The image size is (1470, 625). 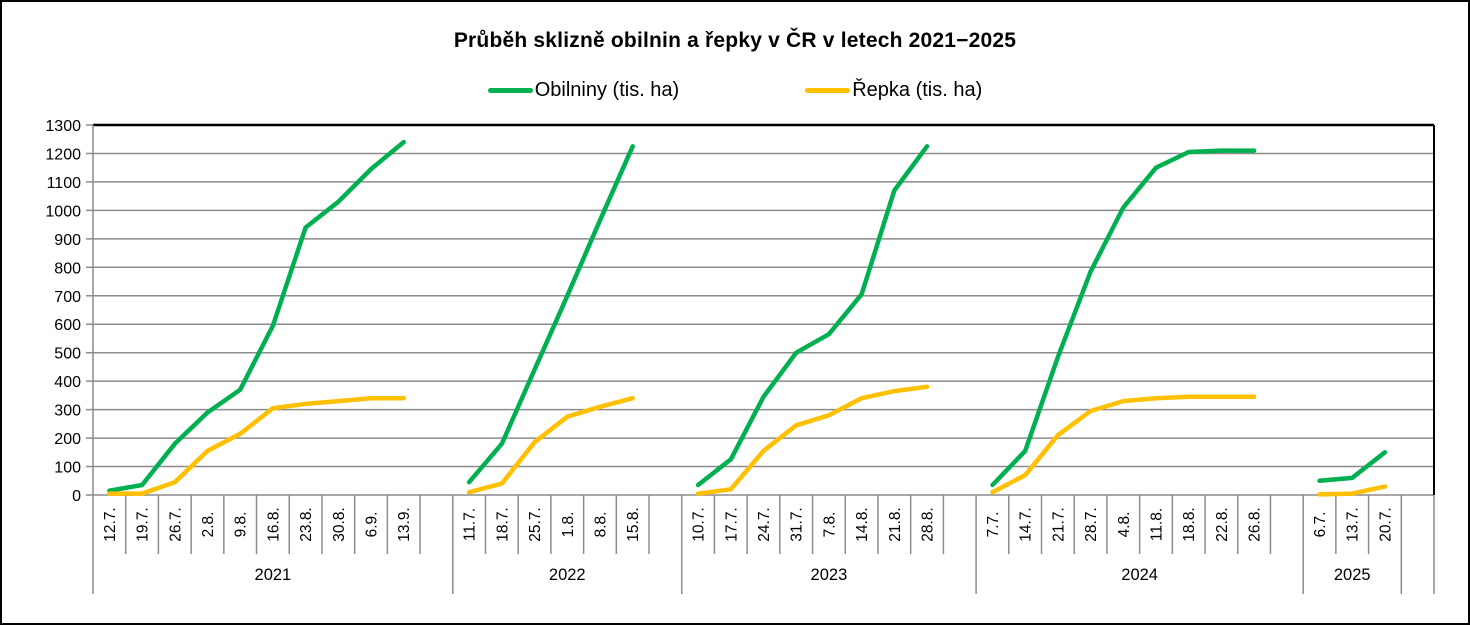 I want to click on x-axis-year-label: 2023, so click(x=829, y=575).